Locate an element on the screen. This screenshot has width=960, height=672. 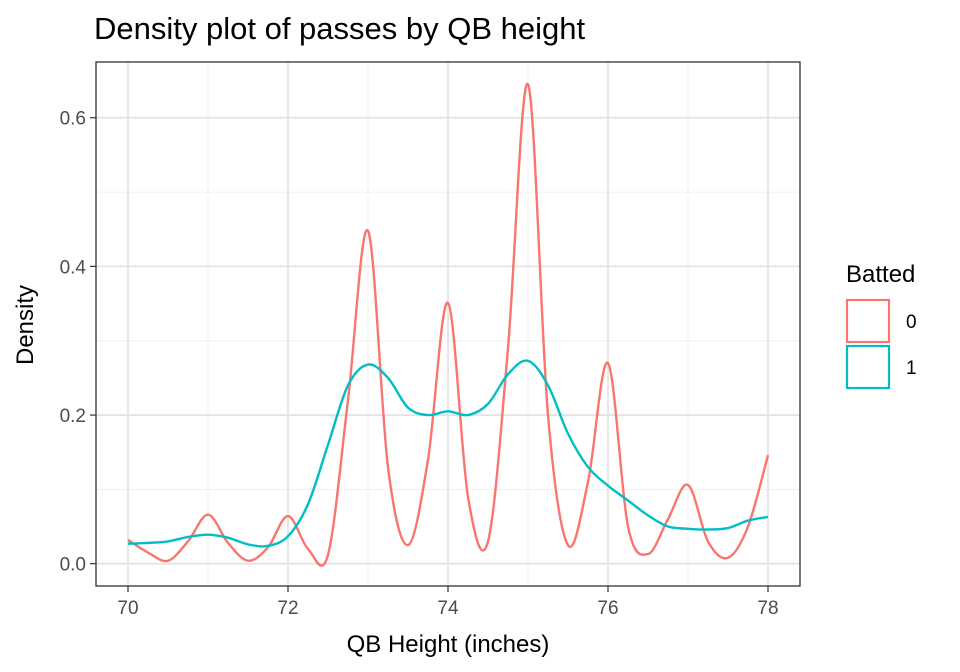
x-tick-label: 76 is located at coordinates (607, 608).